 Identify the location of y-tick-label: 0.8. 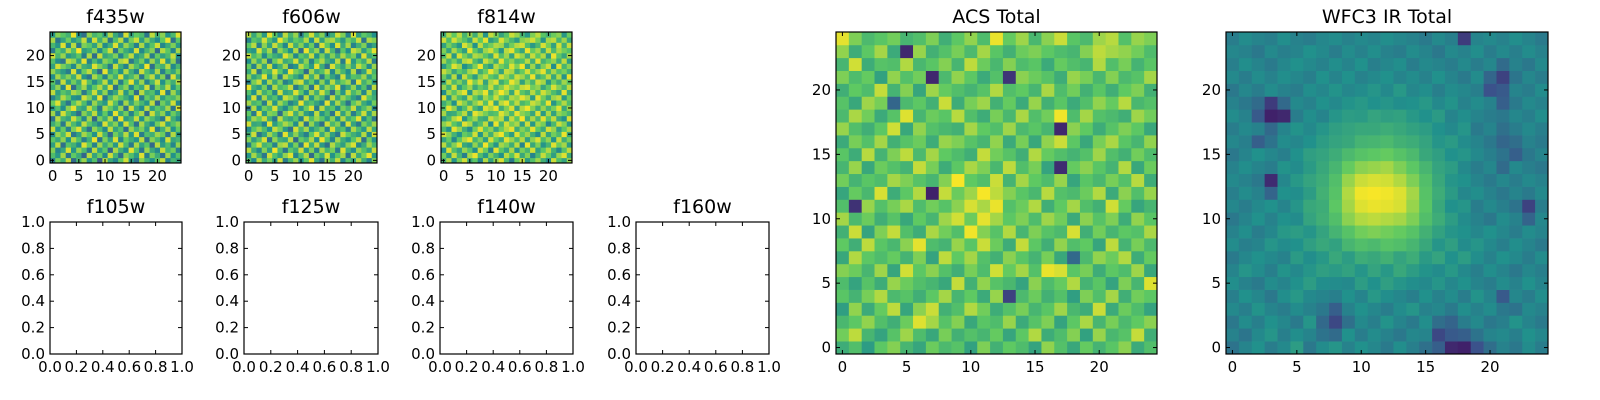
(619, 248).